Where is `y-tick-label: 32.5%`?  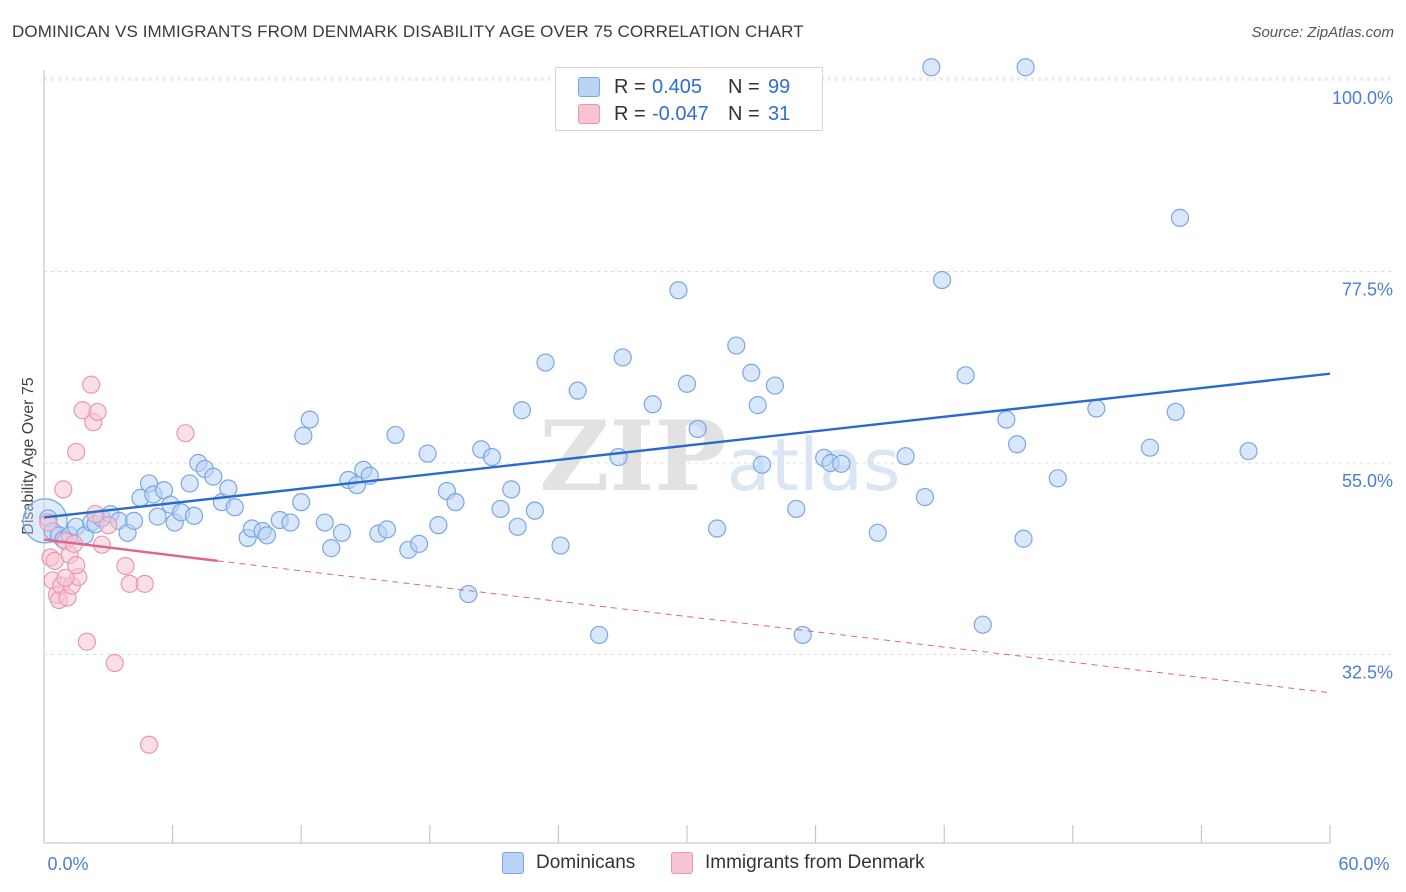
y-tick-label: 32.5% is located at coordinates (1367, 673).